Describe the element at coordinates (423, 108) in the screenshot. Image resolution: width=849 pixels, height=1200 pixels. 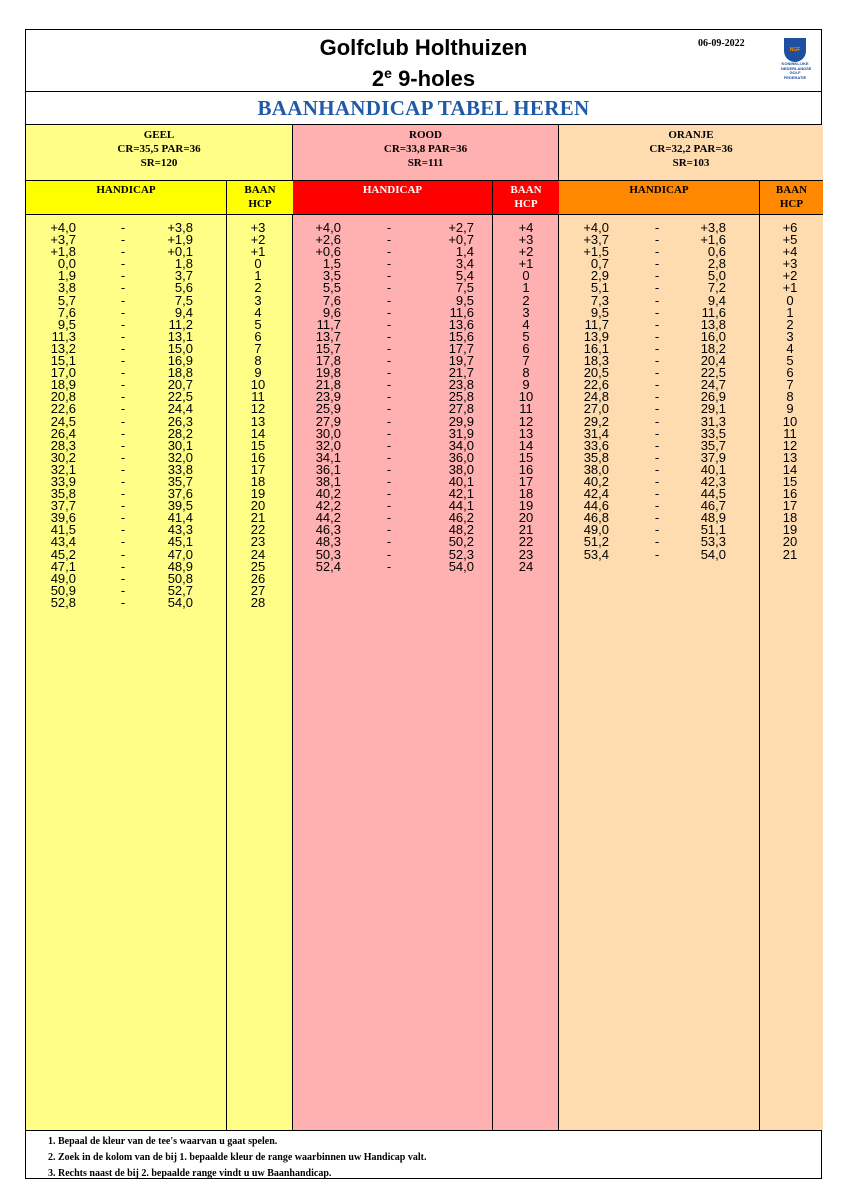
I see `page-title: BAANHANDICAP TABEL HEREN` at that location.